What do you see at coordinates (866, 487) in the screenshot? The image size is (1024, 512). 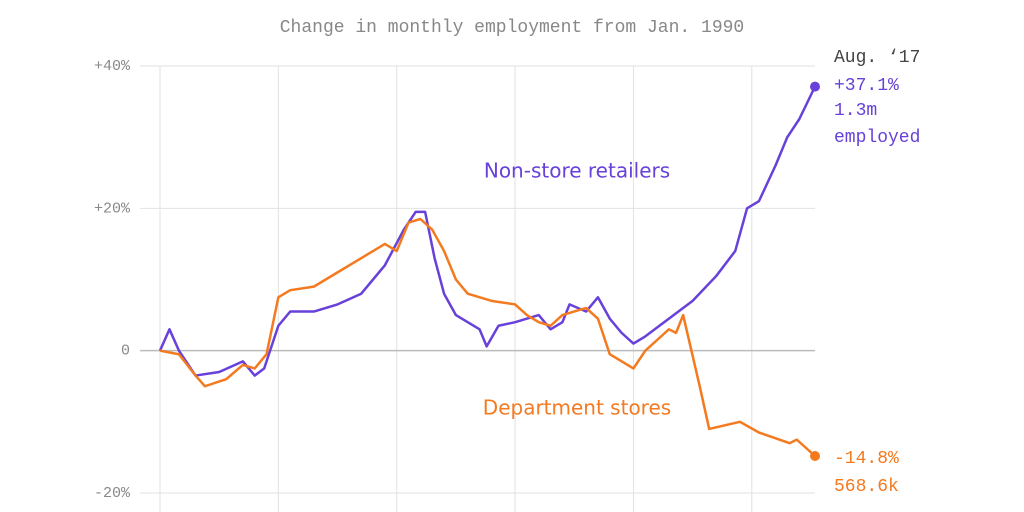 I see `end-note: 568.6k` at bounding box center [866, 487].